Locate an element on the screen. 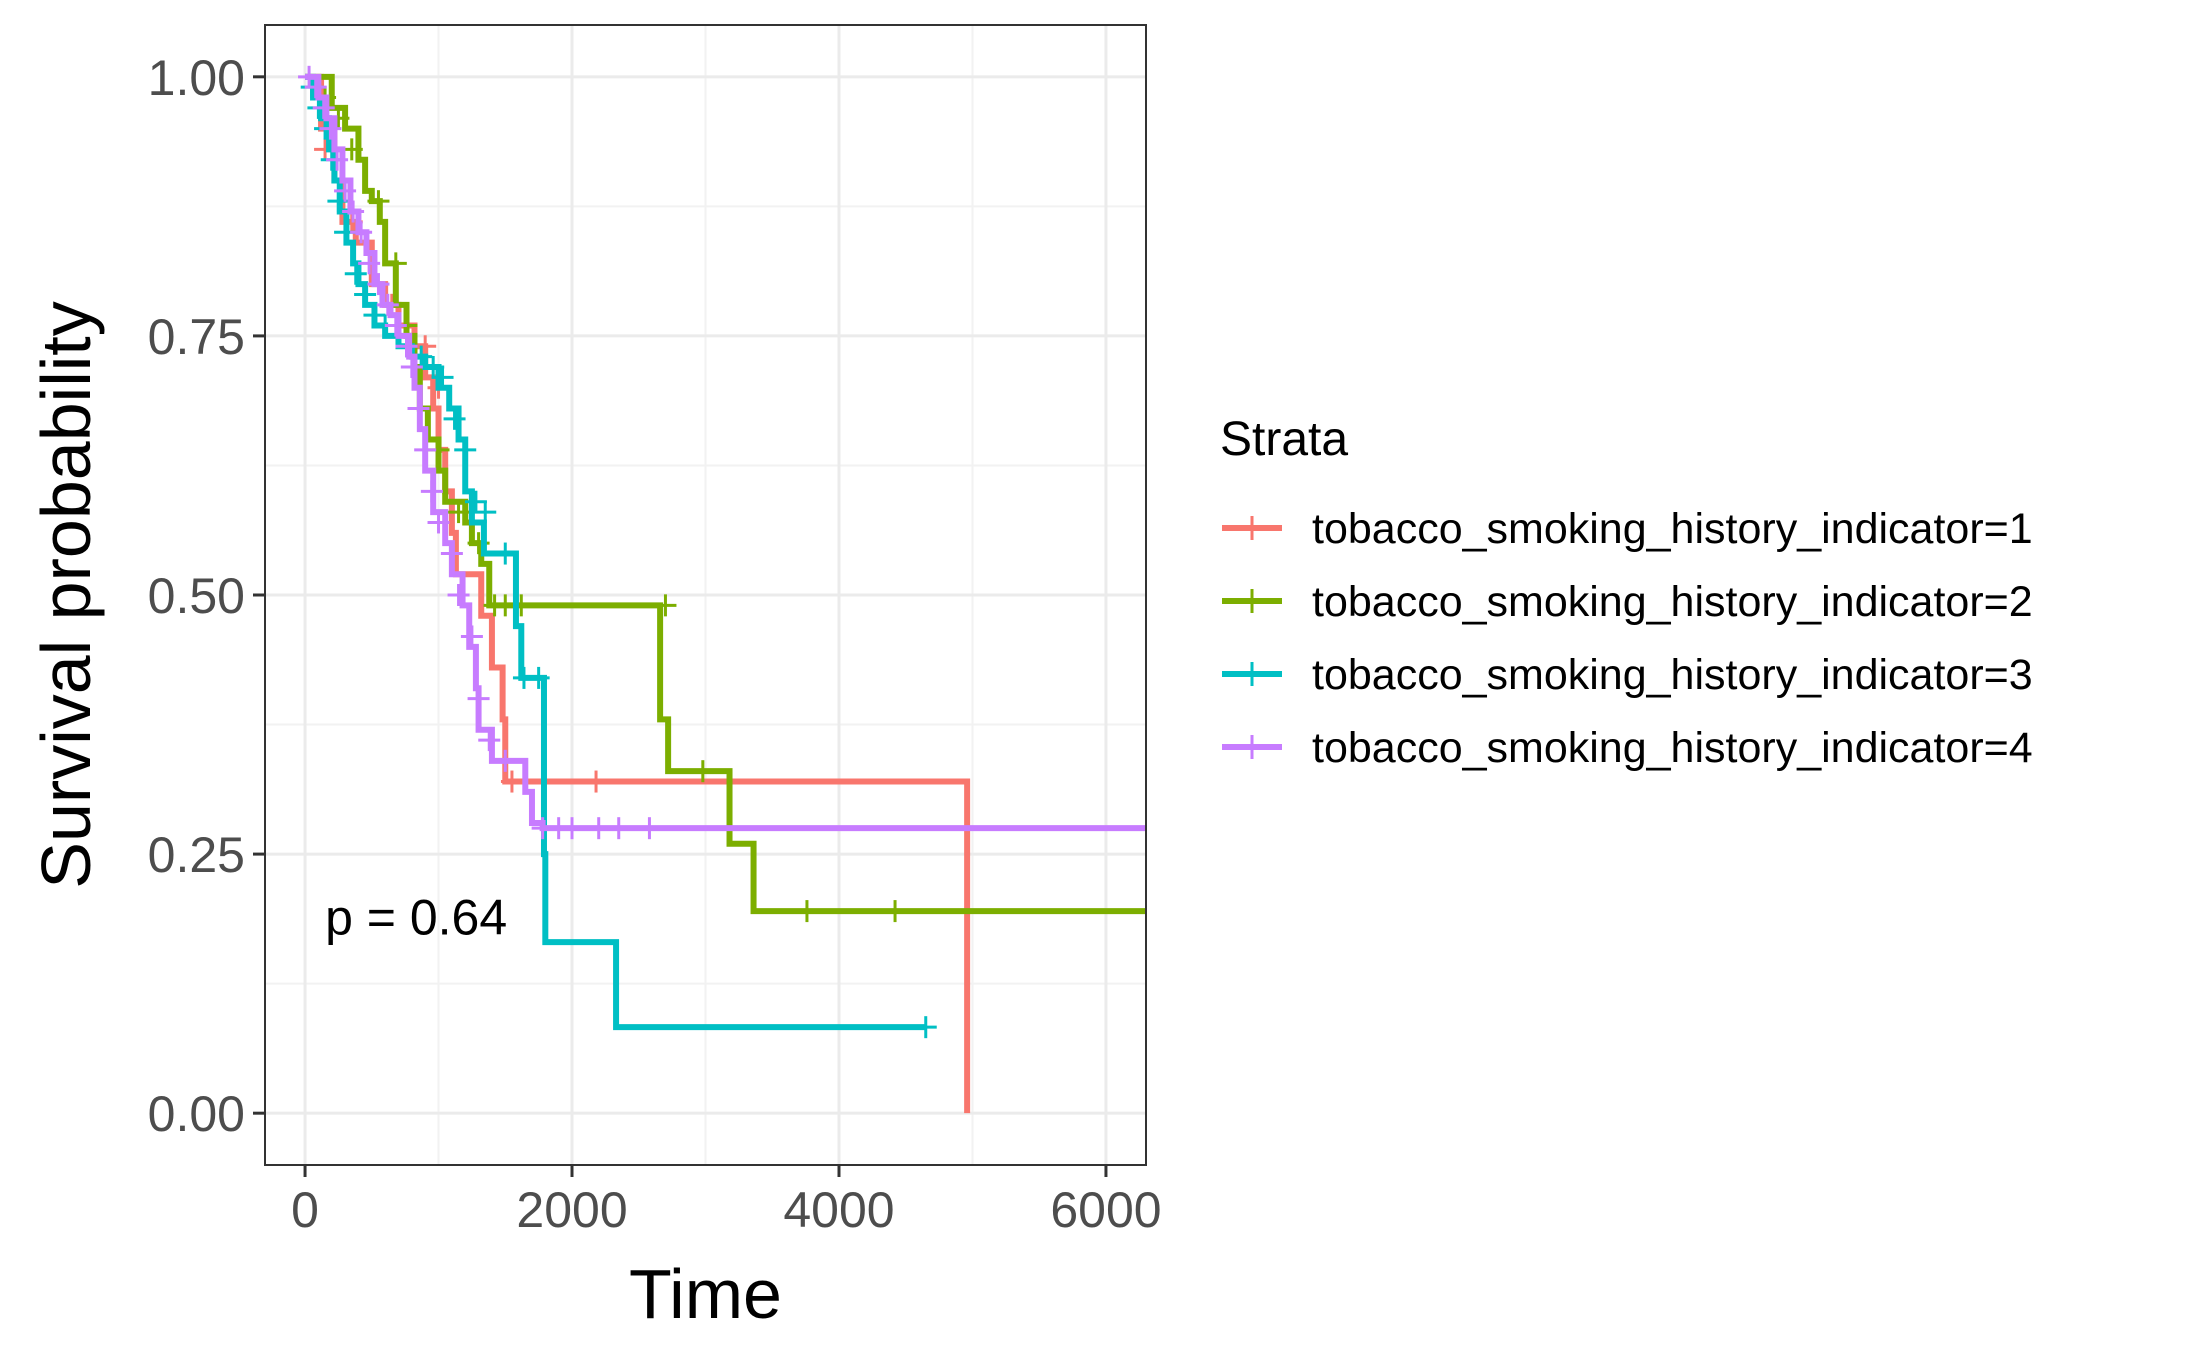  y-tick-label: 0.00 is located at coordinates (196, 1114).